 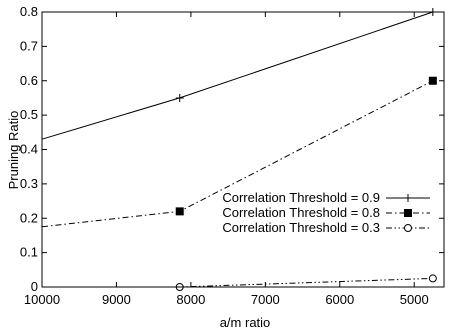 What do you see at coordinates (414, 299) in the screenshot?
I see `x-tick-label: 5000` at bounding box center [414, 299].